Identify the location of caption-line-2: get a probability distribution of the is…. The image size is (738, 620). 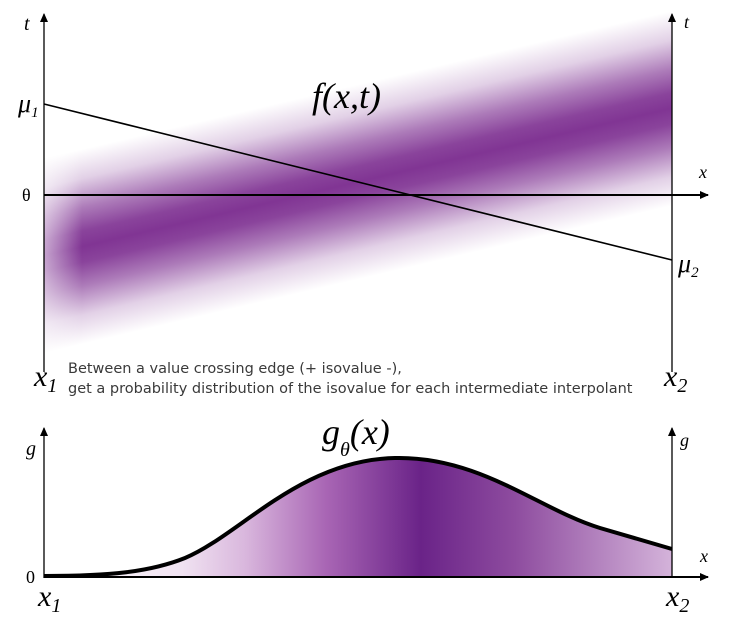
(350, 389).